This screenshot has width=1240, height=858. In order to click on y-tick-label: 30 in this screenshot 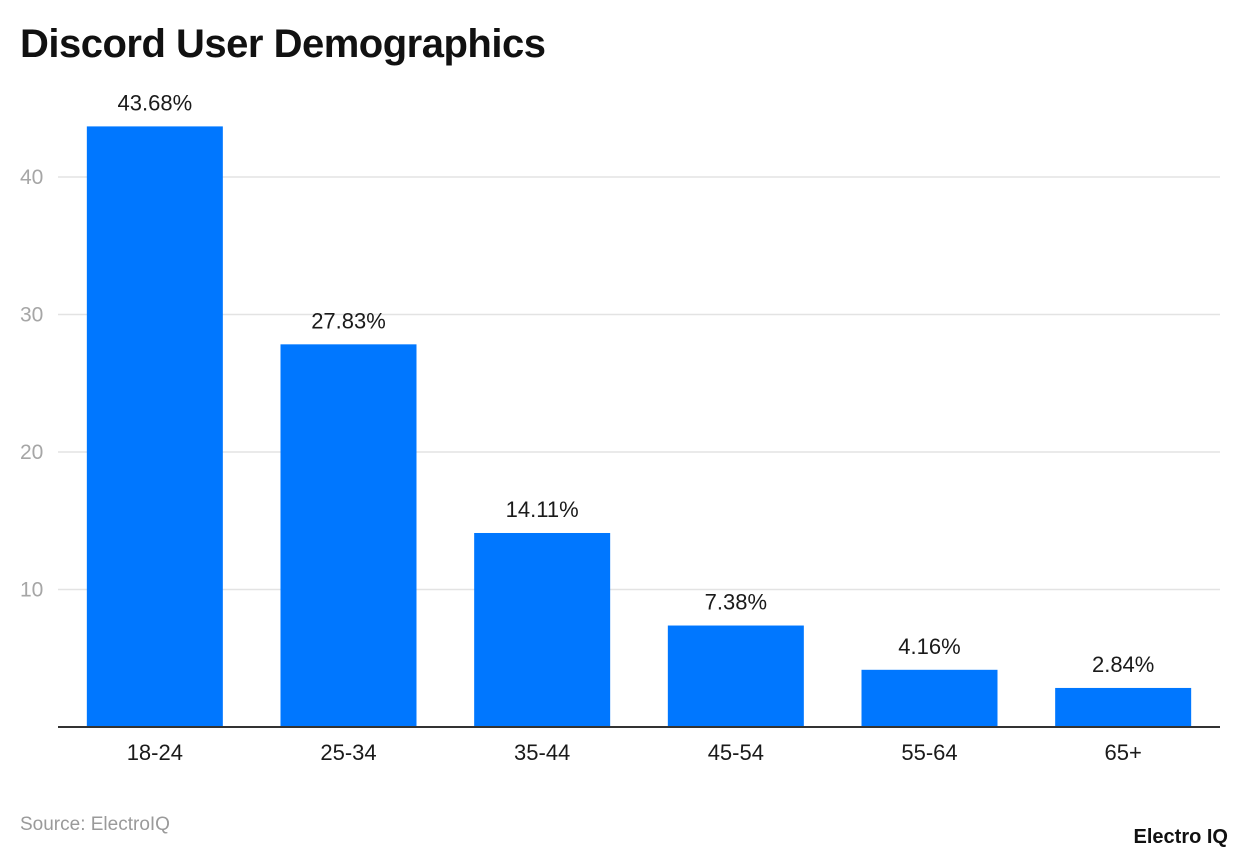, I will do `click(31, 315)`.